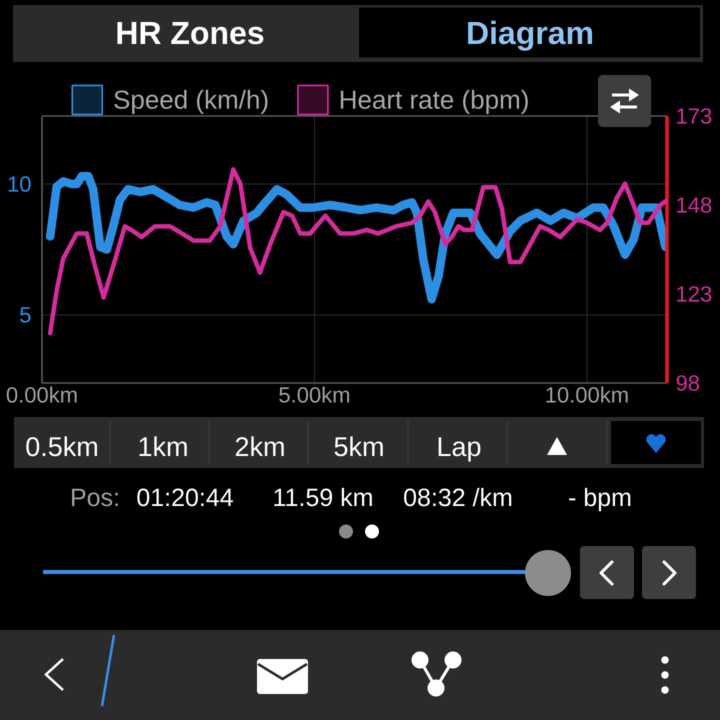 The width and height of the screenshot is (720, 720). What do you see at coordinates (587, 394) in the screenshot?
I see `x-tick-label: 10.00km` at bounding box center [587, 394].